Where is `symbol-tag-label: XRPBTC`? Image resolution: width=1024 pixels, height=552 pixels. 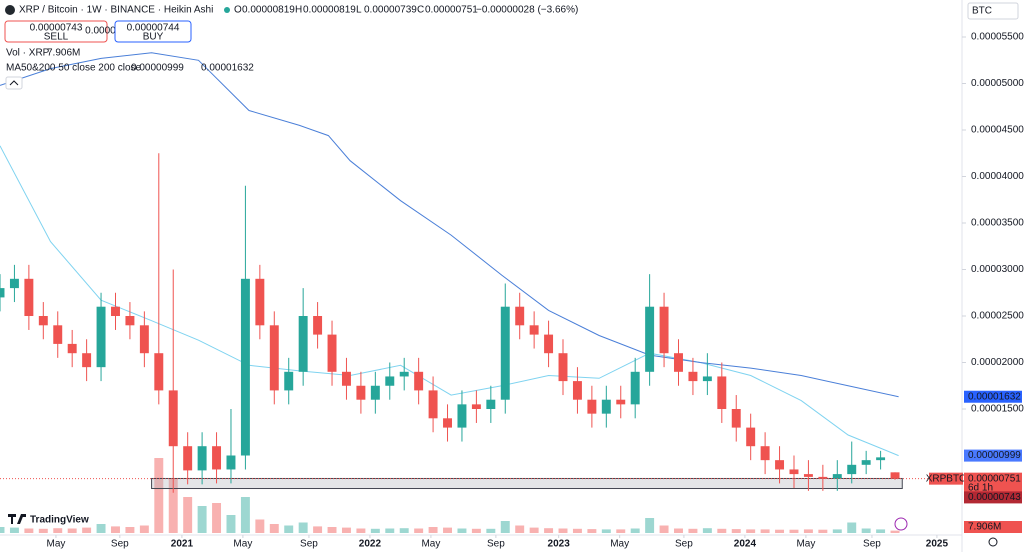 symbol-tag-label: XRPBTC is located at coordinates (946, 478).